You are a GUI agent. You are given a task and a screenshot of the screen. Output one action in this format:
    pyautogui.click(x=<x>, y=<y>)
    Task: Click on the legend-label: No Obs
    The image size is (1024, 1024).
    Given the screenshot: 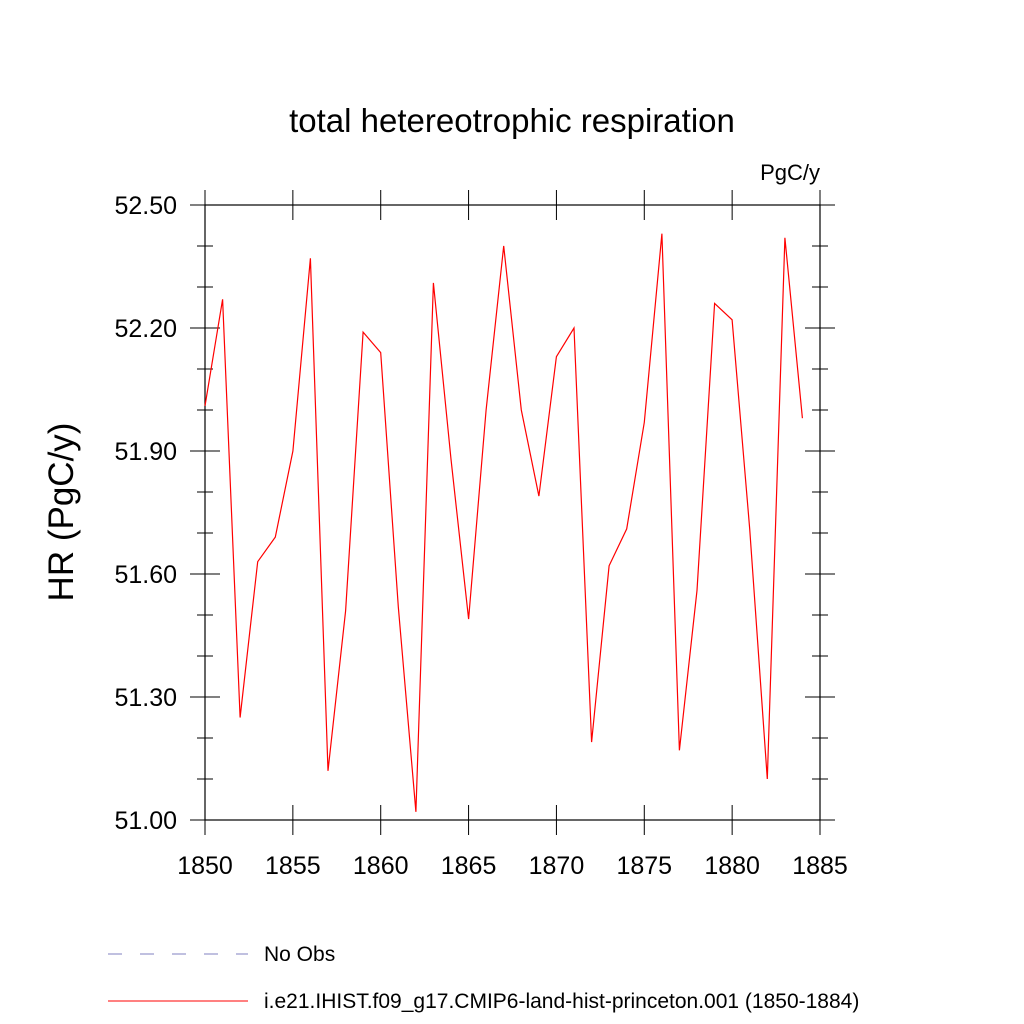 What is the action you would take?
    pyautogui.click(x=299, y=954)
    